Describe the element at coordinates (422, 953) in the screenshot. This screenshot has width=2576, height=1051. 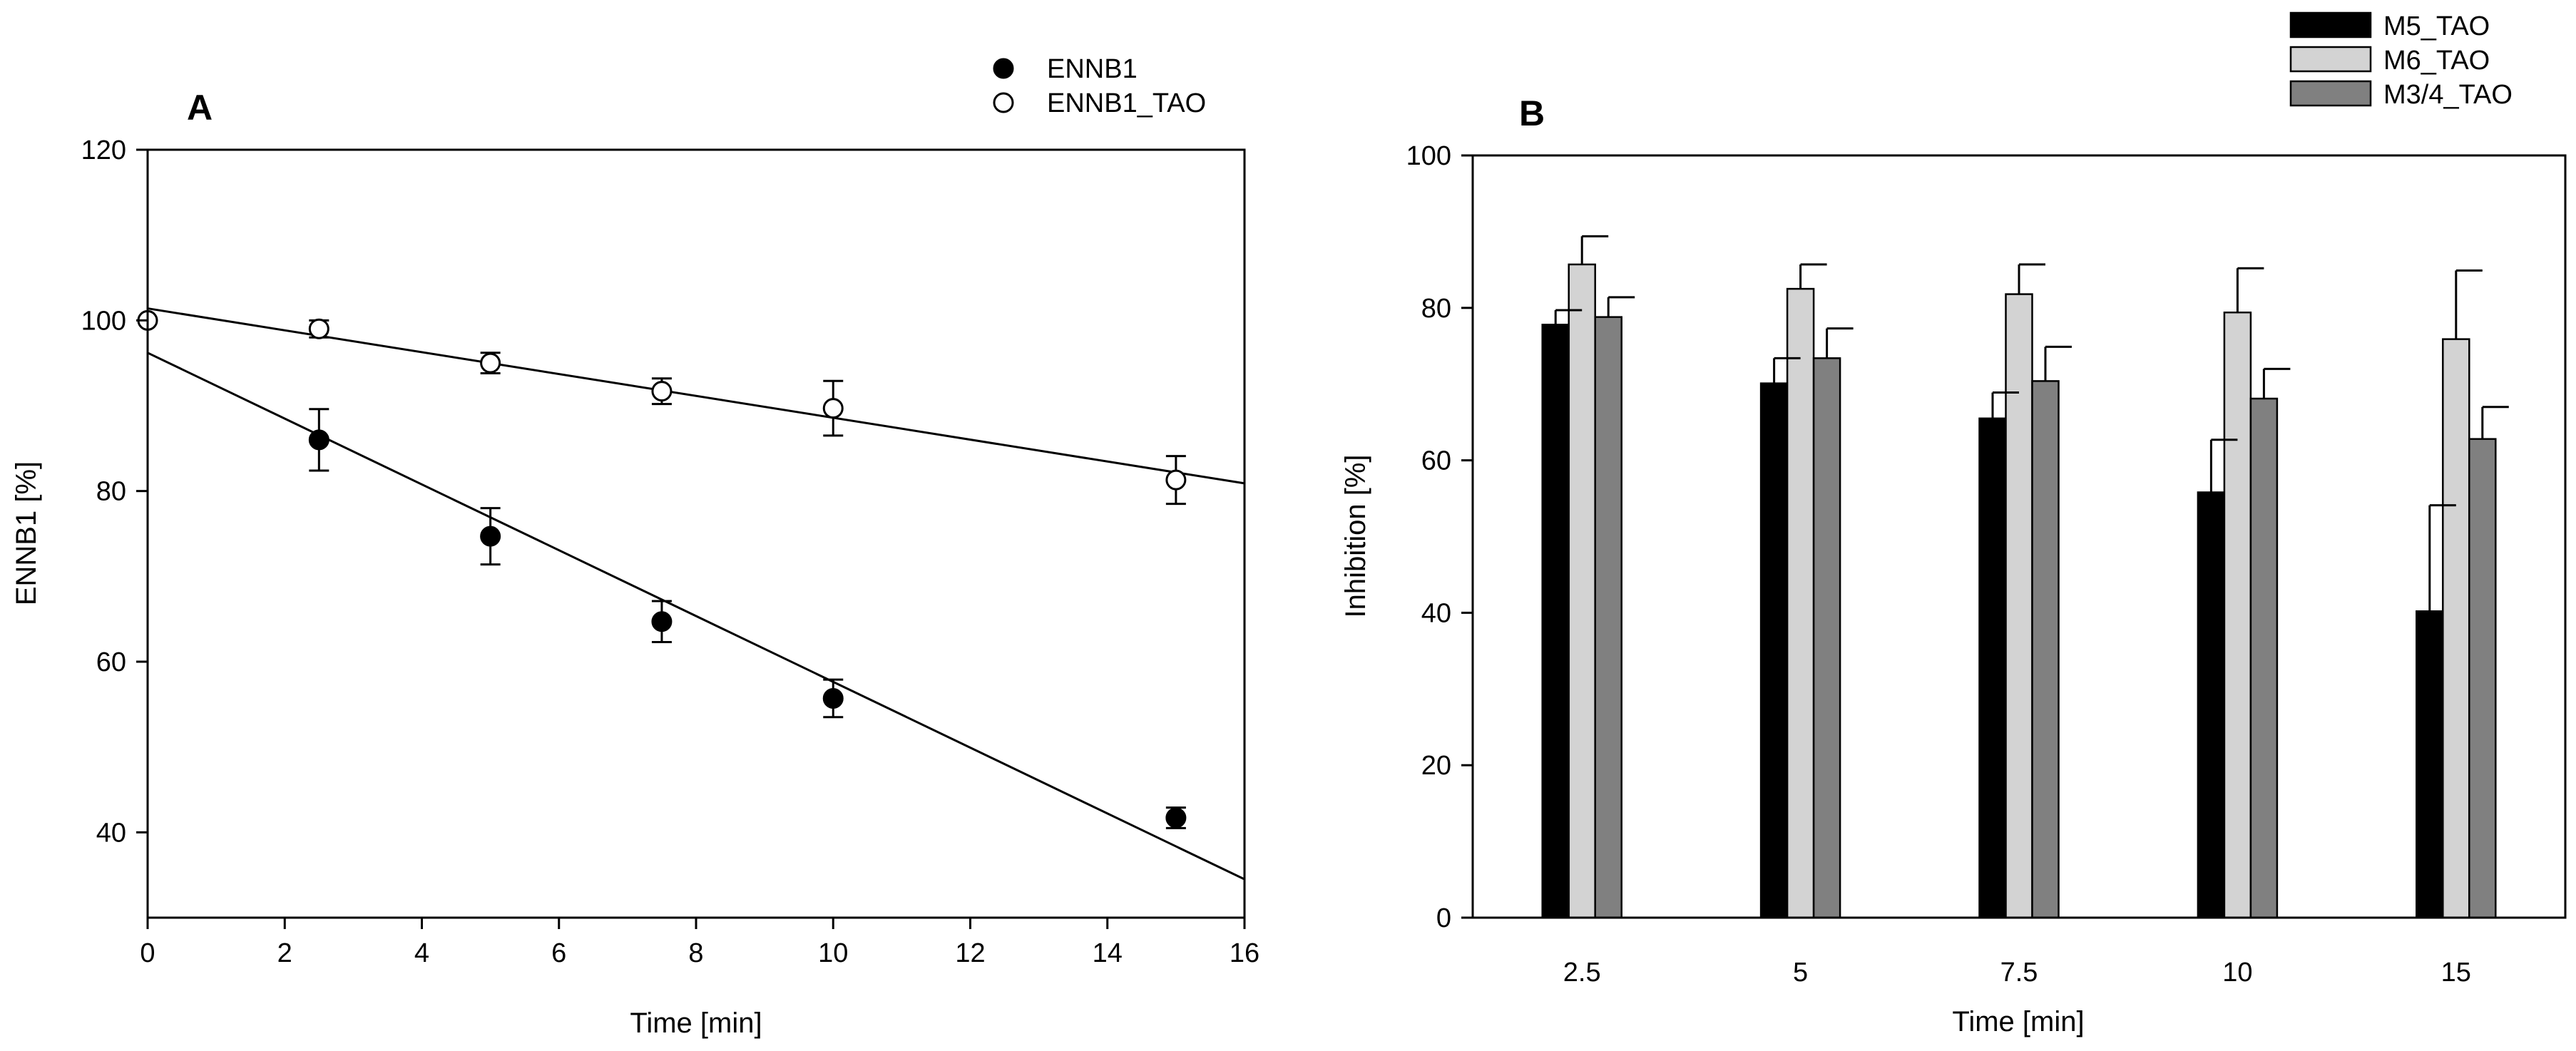
I see `x-tick-label: 4` at that location.